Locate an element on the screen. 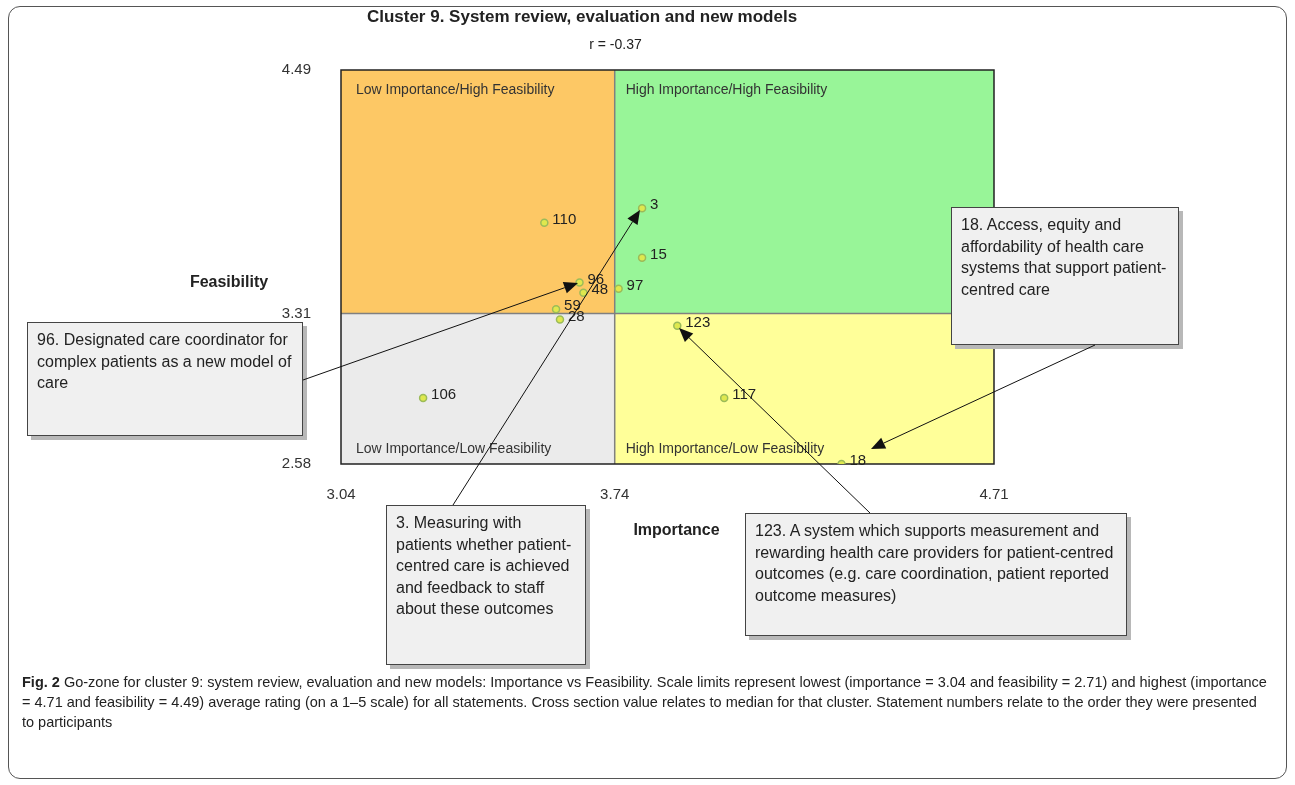 The width and height of the screenshot is (1295, 785). series-label: 123 is located at coordinates (698, 321).